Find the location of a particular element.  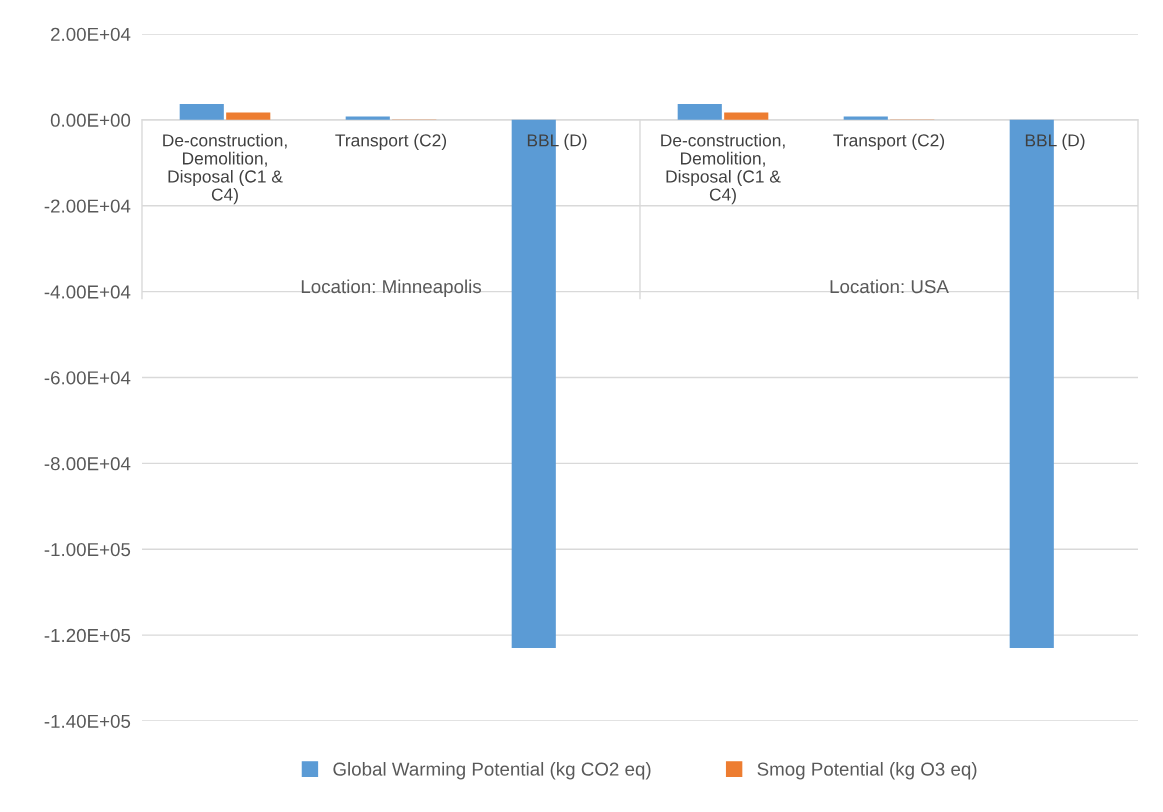

annotation: Location: USA is located at coordinates (889, 286).